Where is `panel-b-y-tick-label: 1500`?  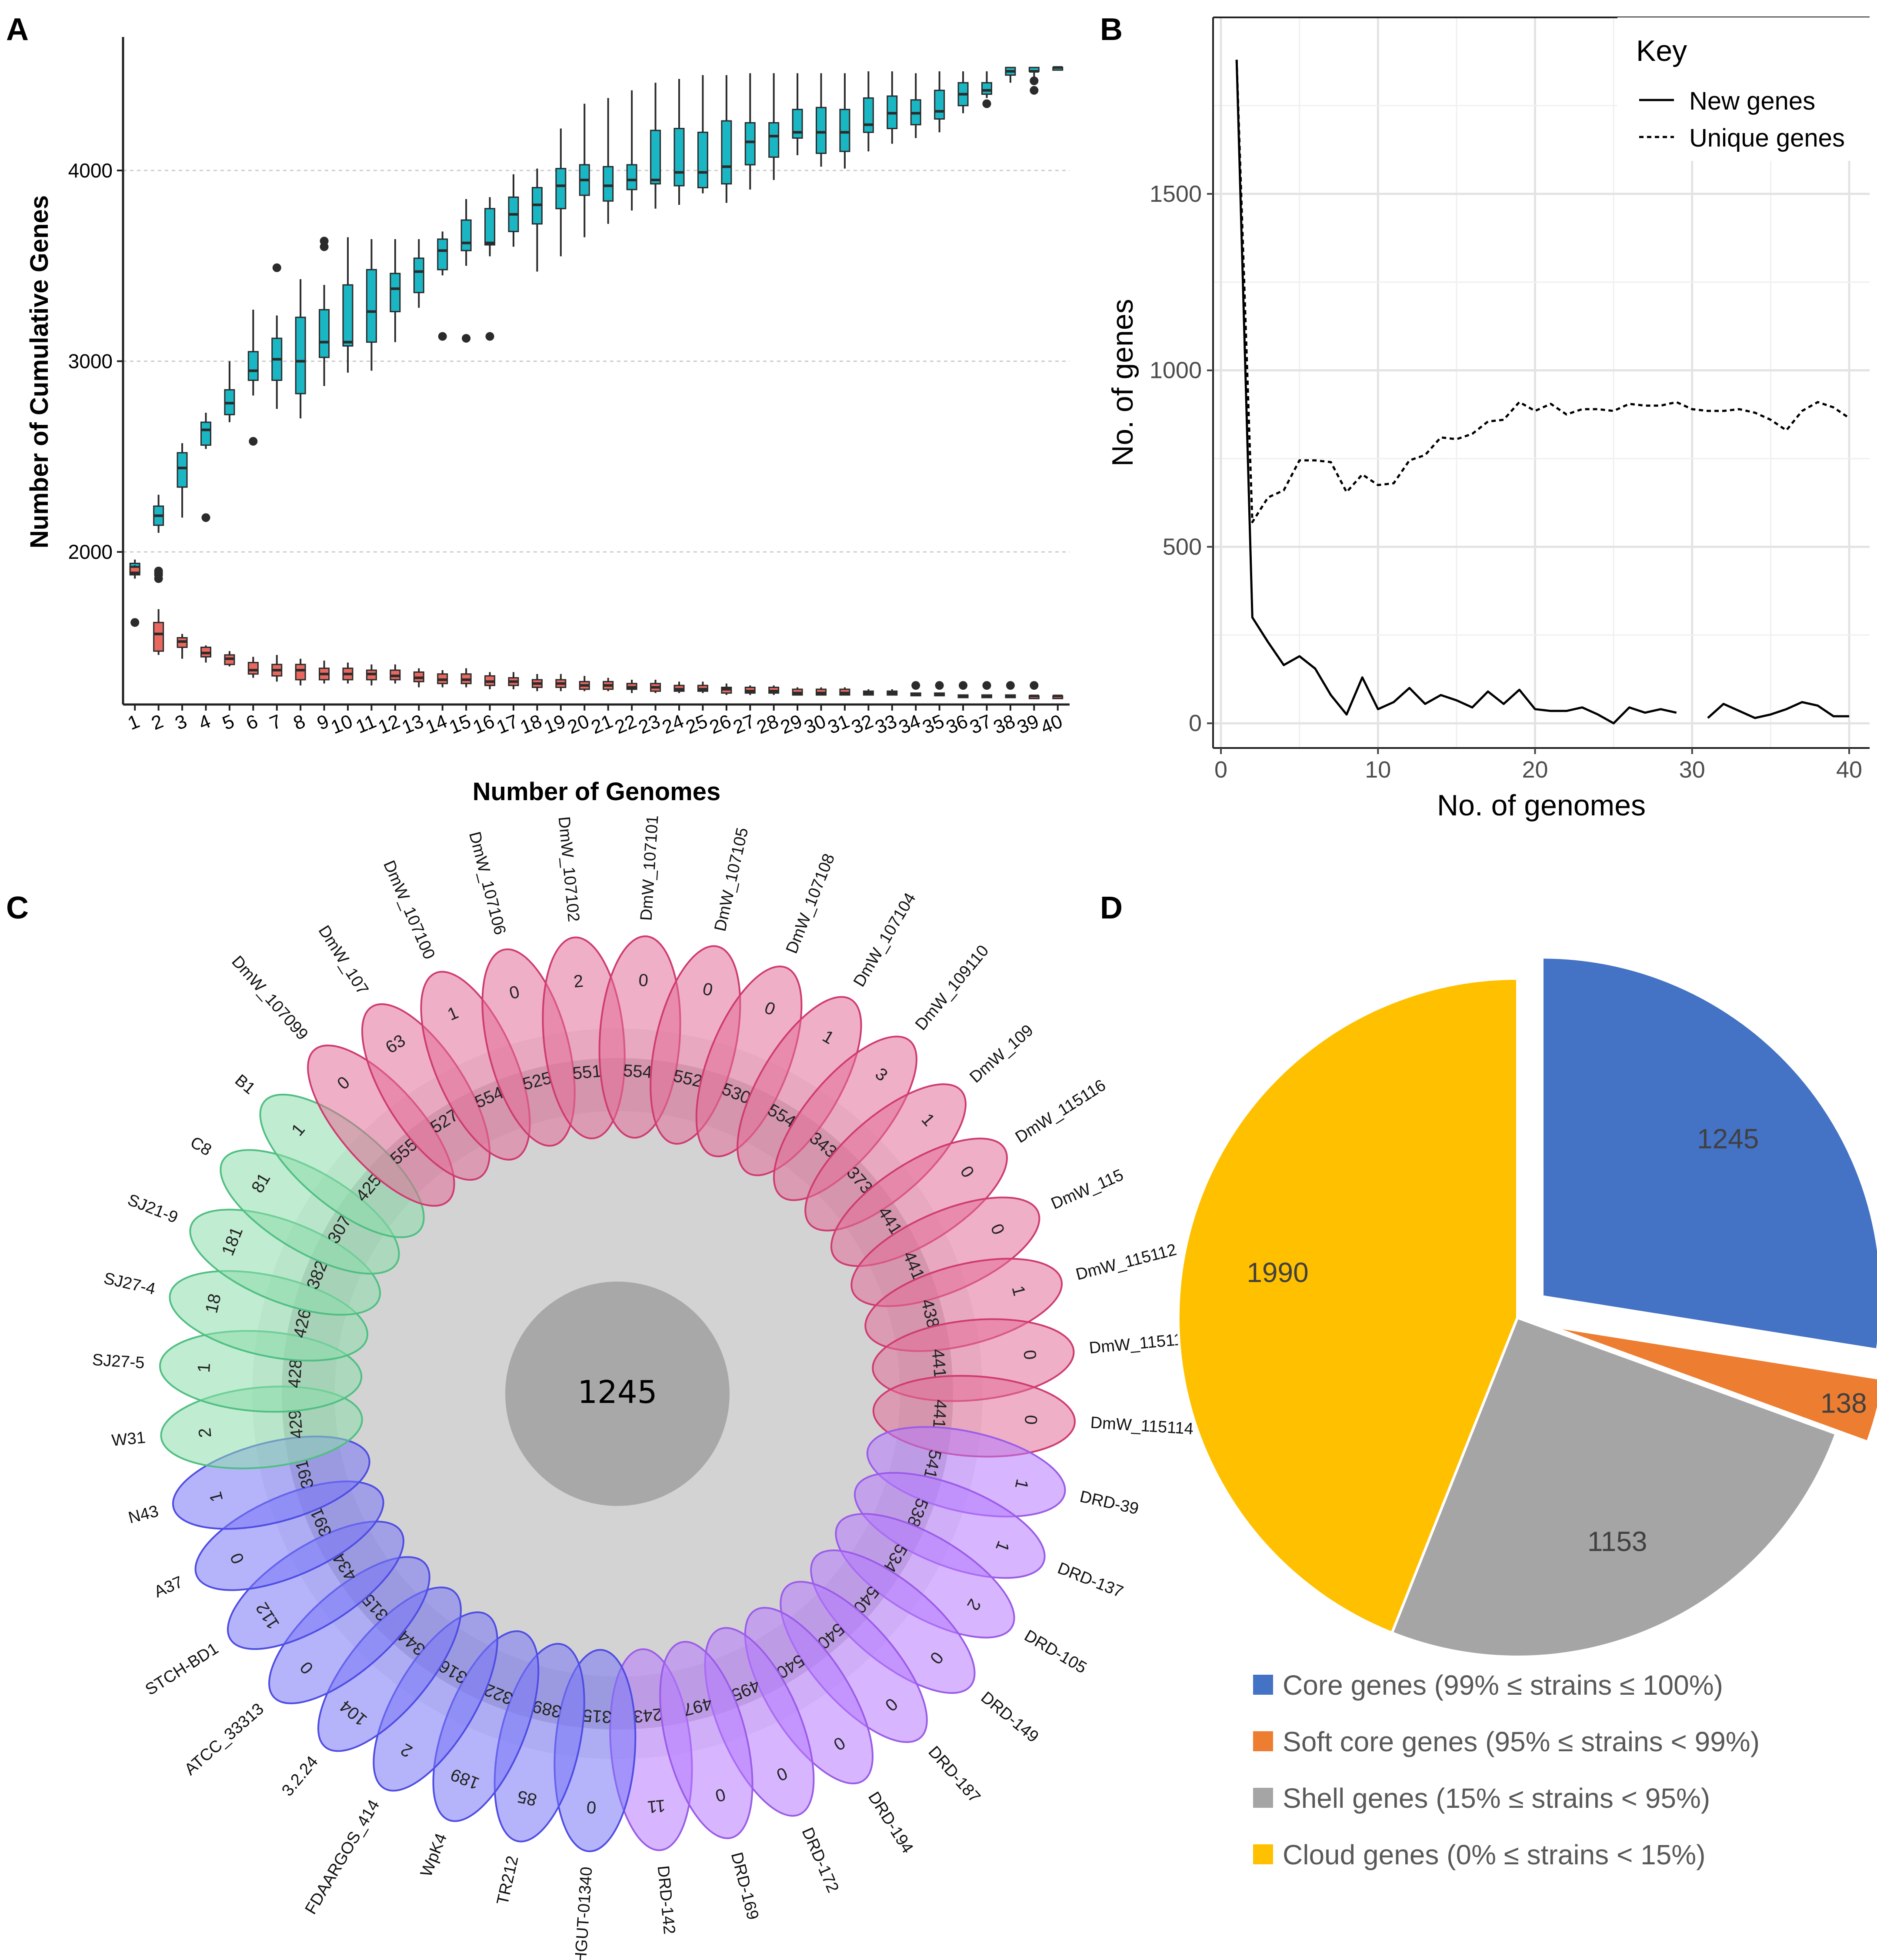
panel-b-y-tick-label: 1500 is located at coordinates (1176, 194).